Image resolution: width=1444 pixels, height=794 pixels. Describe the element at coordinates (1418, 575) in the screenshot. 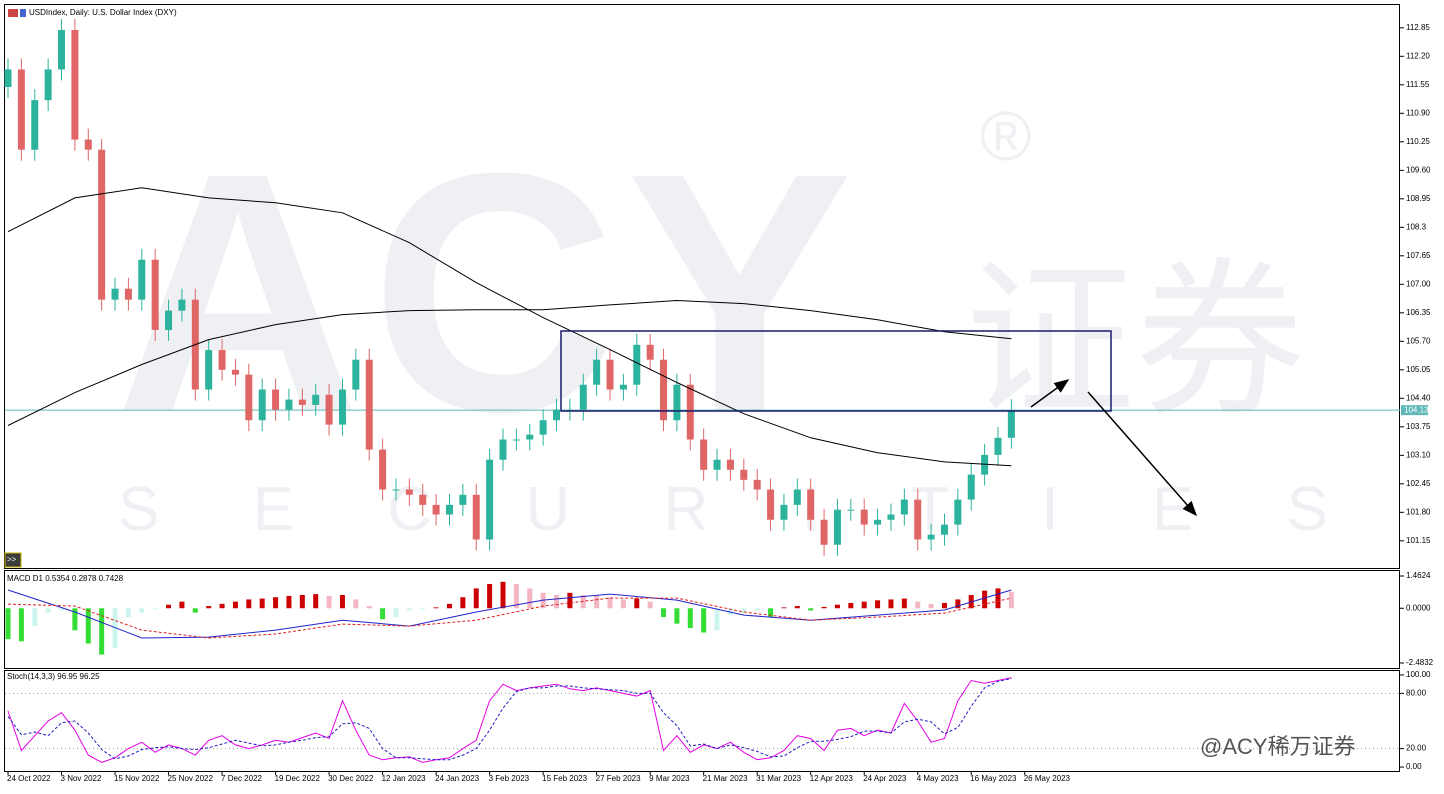

I see `y-tick-label: 1.4624` at that location.